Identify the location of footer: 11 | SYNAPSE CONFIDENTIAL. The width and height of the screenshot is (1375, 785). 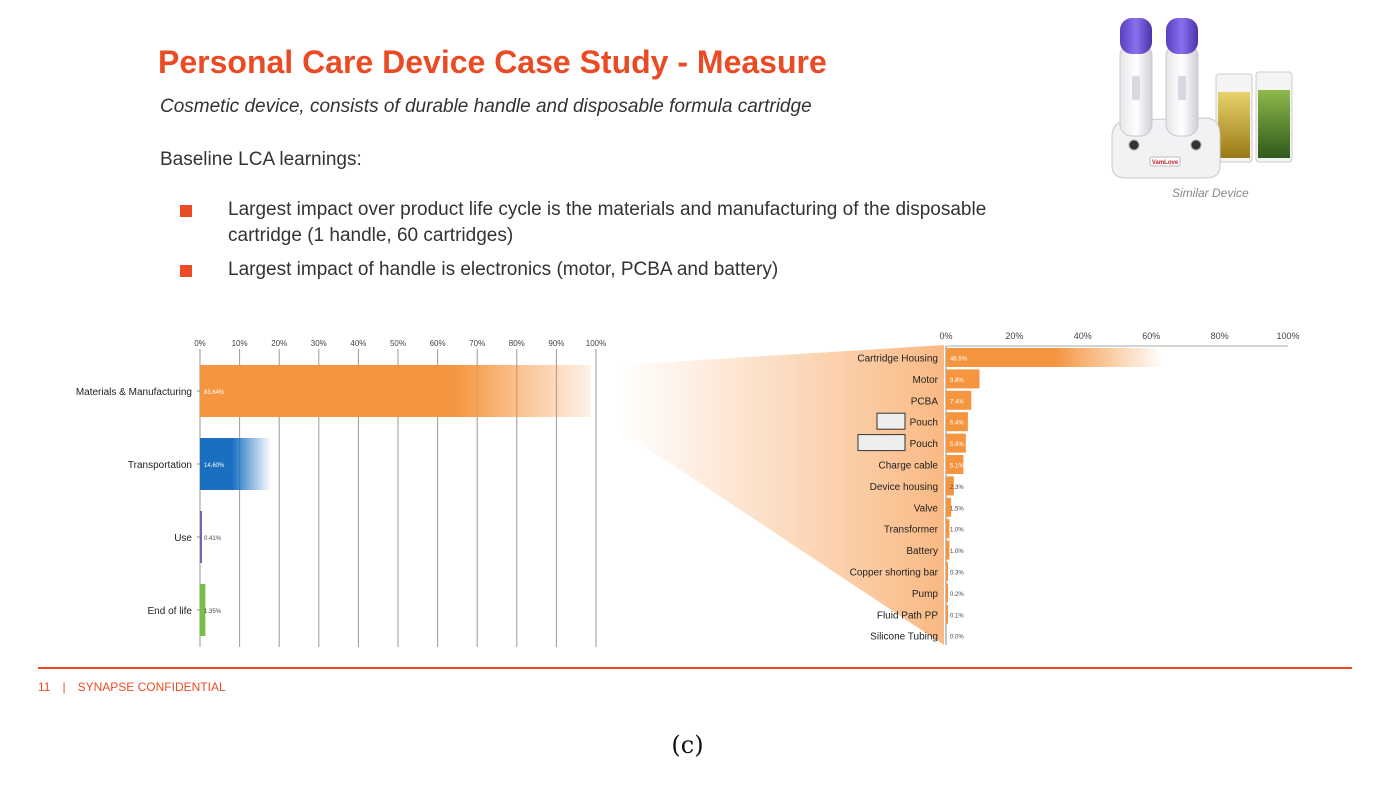
(132, 687).